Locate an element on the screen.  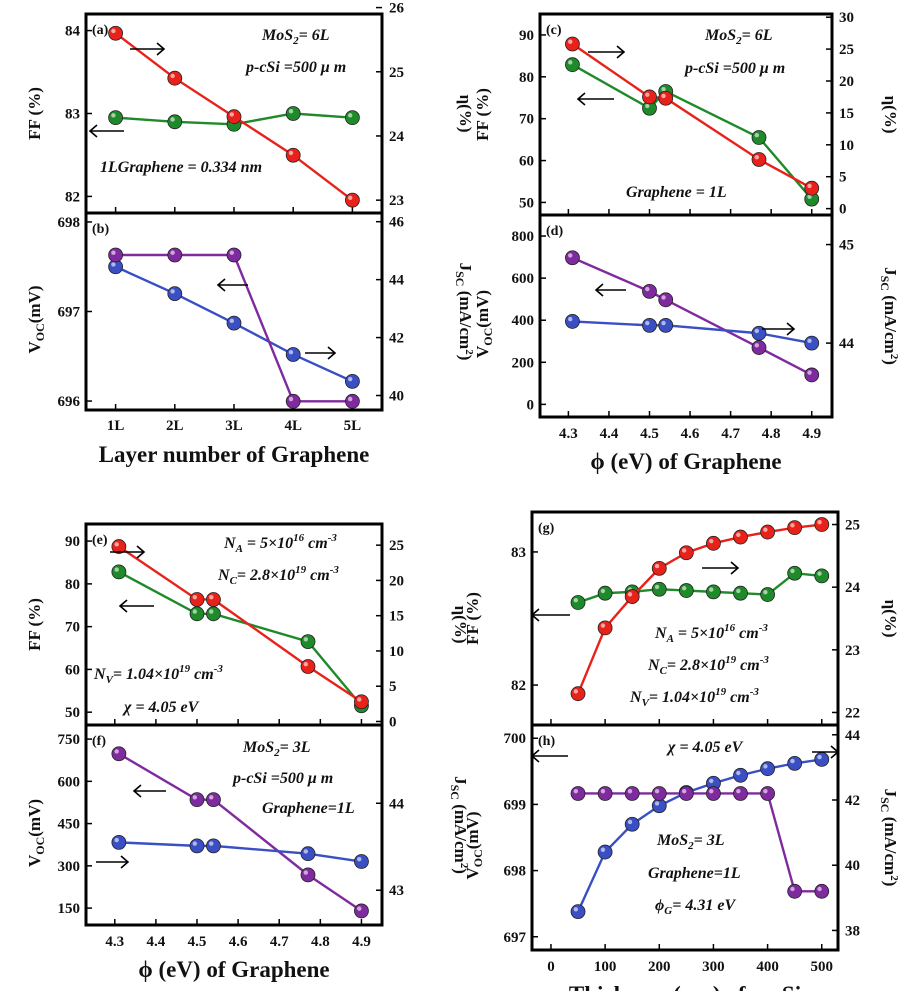
panel-c-series-1-point is located at coordinates (759, 137).